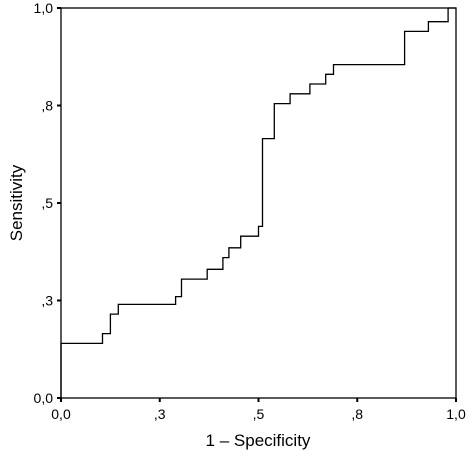 This screenshot has height=466, width=474. Describe the element at coordinates (44, 8) in the screenshot. I see `y-tick-label: 1,0` at that location.